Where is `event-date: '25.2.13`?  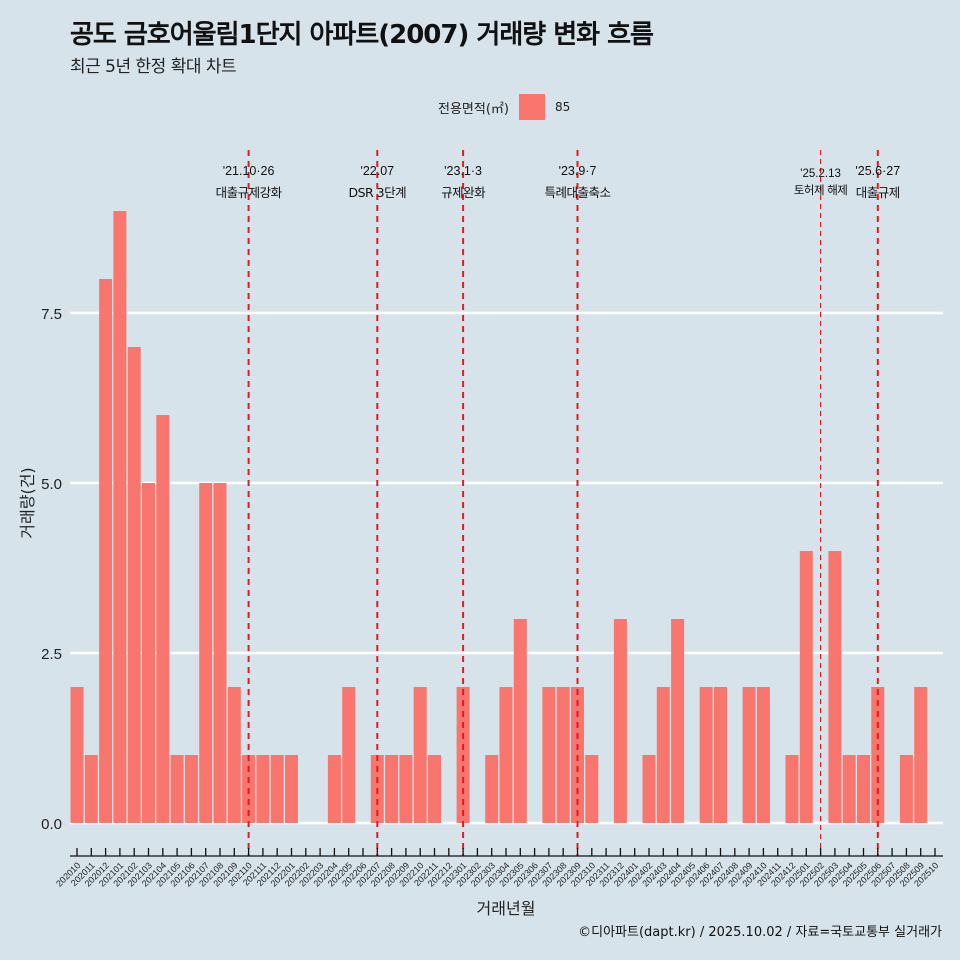
event-date: '25.2.13 is located at coordinates (820, 174).